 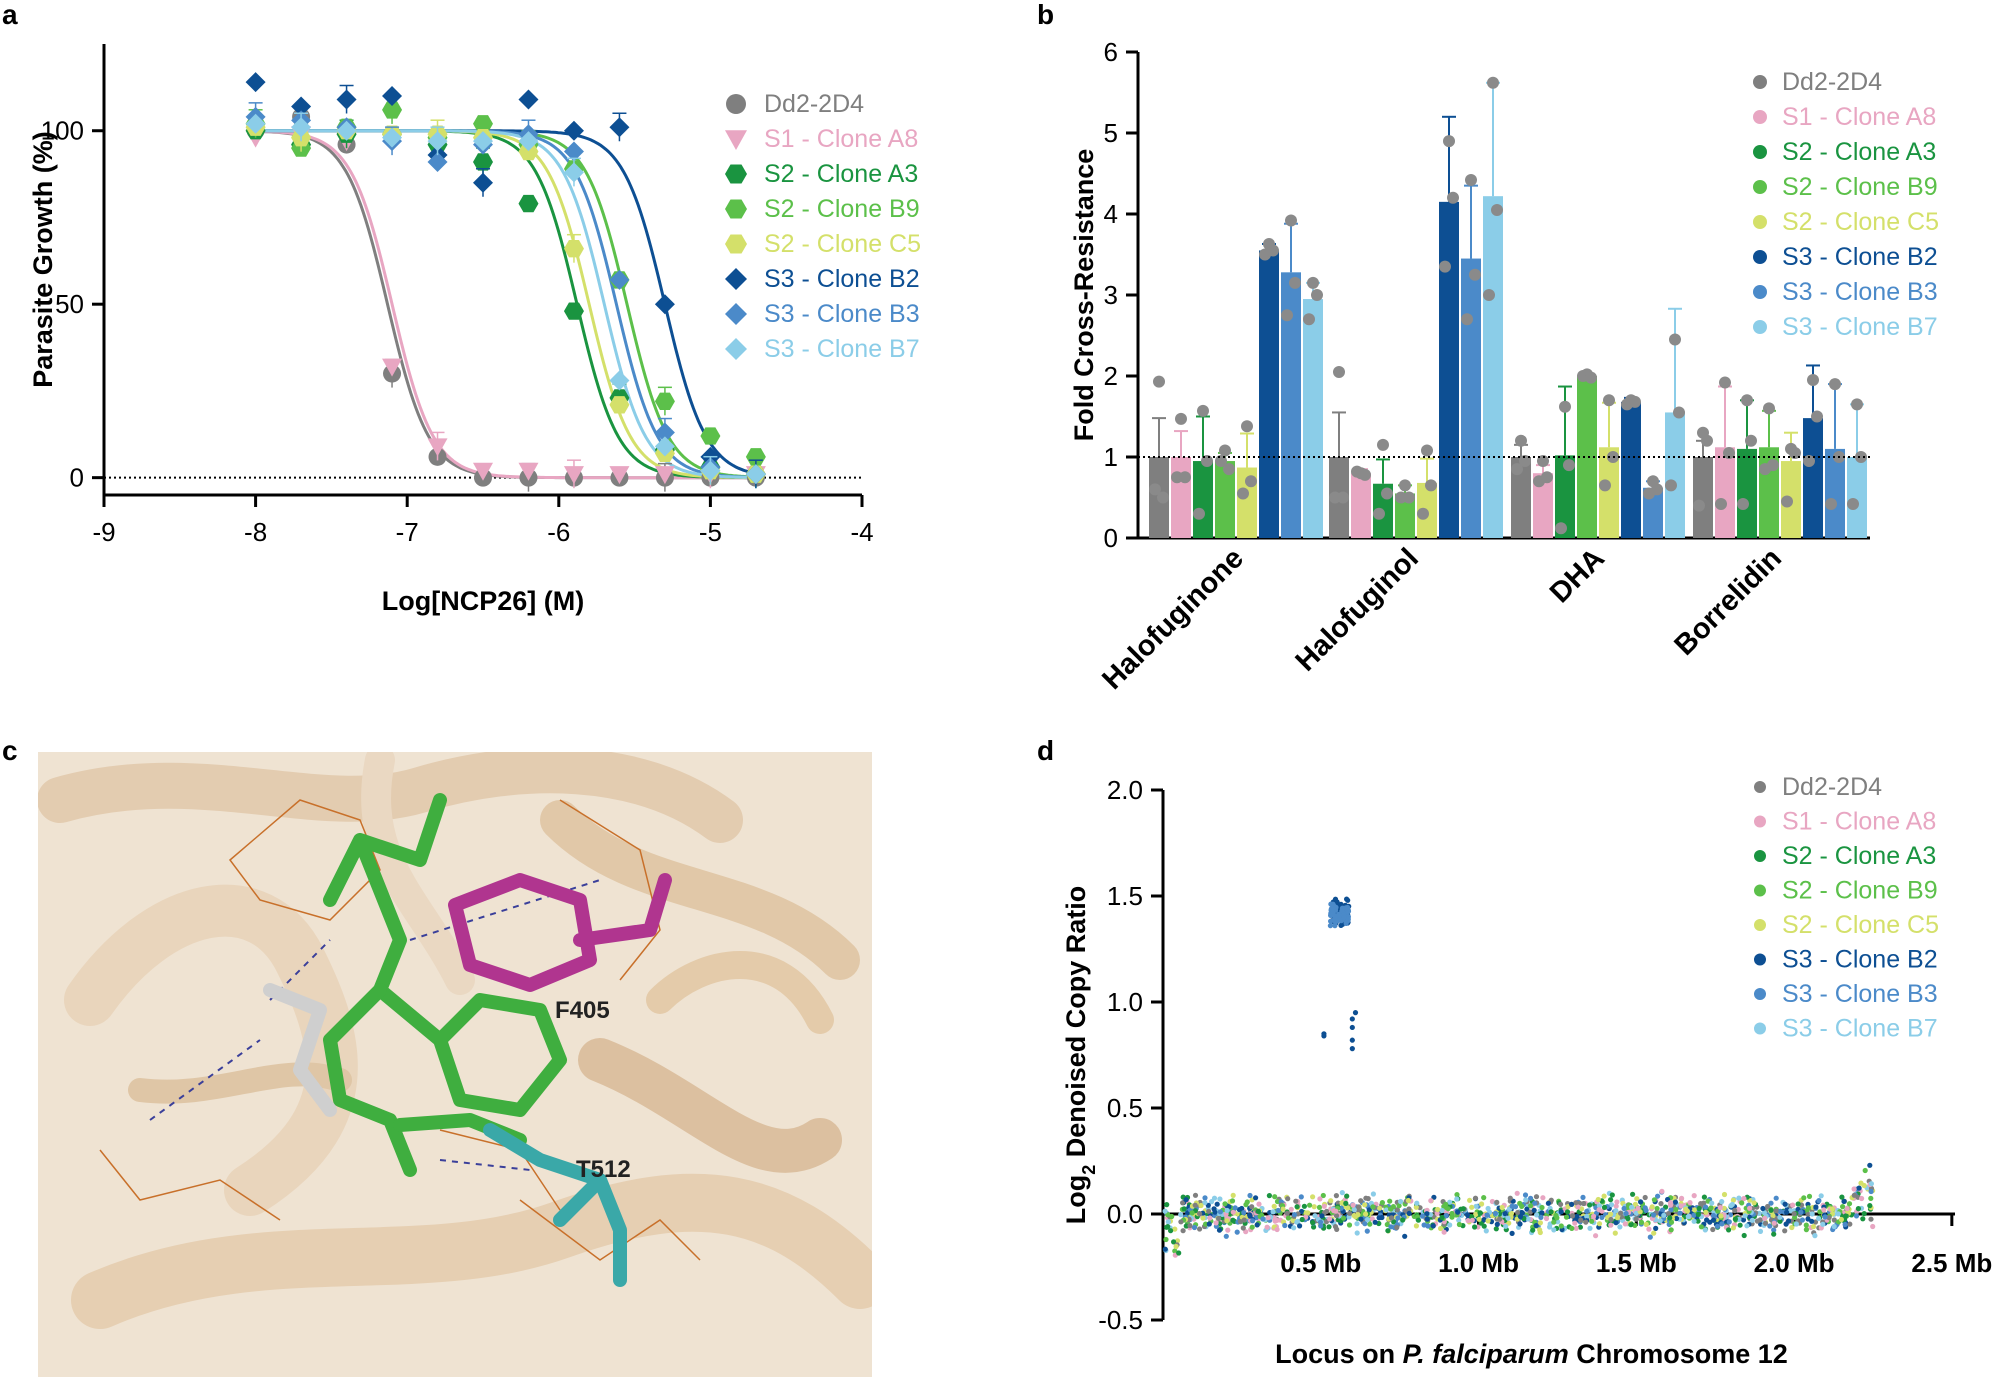 What do you see at coordinates (1794, 1263) in the screenshot?
I see `x-tick-label: 2.0 Mb` at bounding box center [1794, 1263].